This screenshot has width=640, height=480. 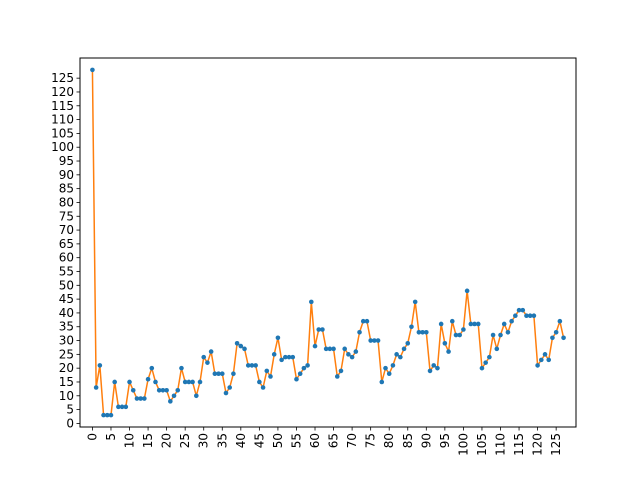 I want to click on x-tick-label: 125, so click(x=556, y=444).